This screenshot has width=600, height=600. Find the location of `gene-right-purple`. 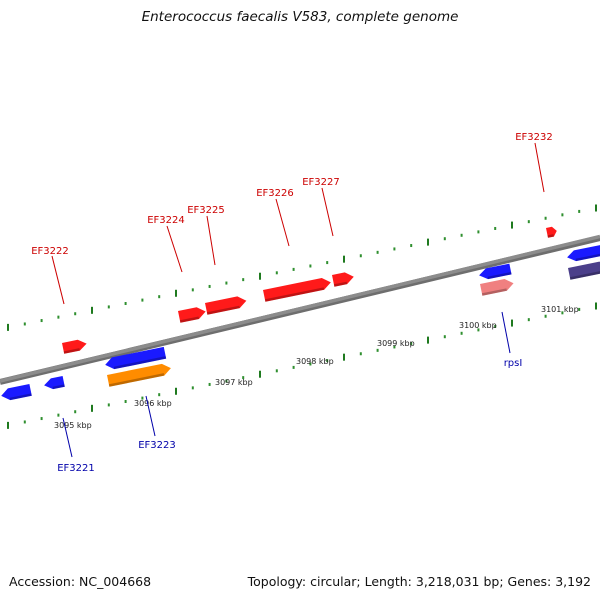

gene-right-purple is located at coordinates (584, 270).